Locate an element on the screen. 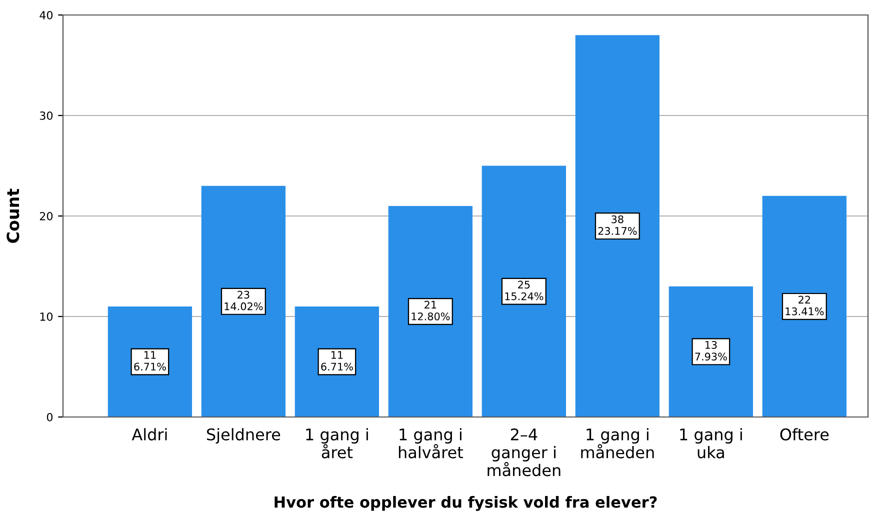 This screenshot has height=516, width=883. data-label: 25 15.24% is located at coordinates (524, 290).